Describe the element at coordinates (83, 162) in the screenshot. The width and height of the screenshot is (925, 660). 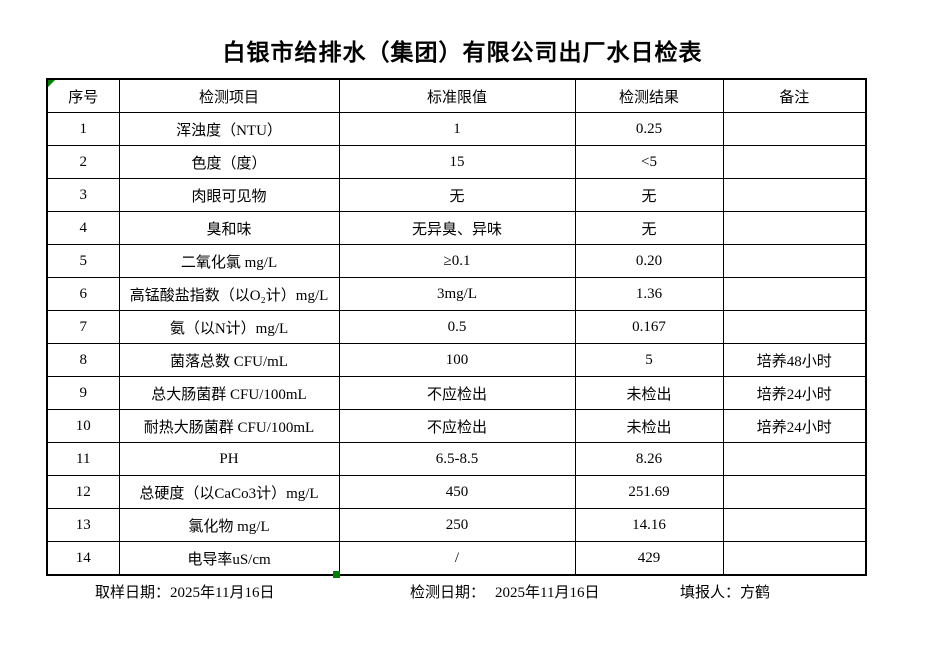
I see `table-cell: 2` at that location.